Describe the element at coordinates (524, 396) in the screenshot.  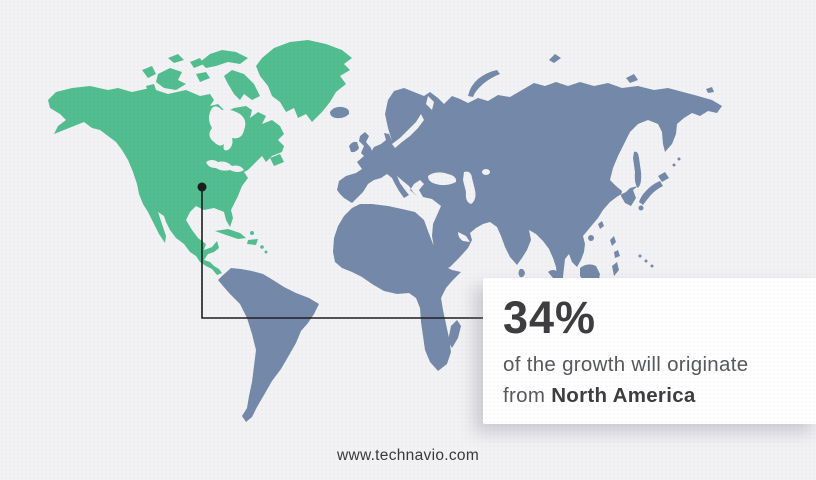
I see `description-prefix: from` at that location.